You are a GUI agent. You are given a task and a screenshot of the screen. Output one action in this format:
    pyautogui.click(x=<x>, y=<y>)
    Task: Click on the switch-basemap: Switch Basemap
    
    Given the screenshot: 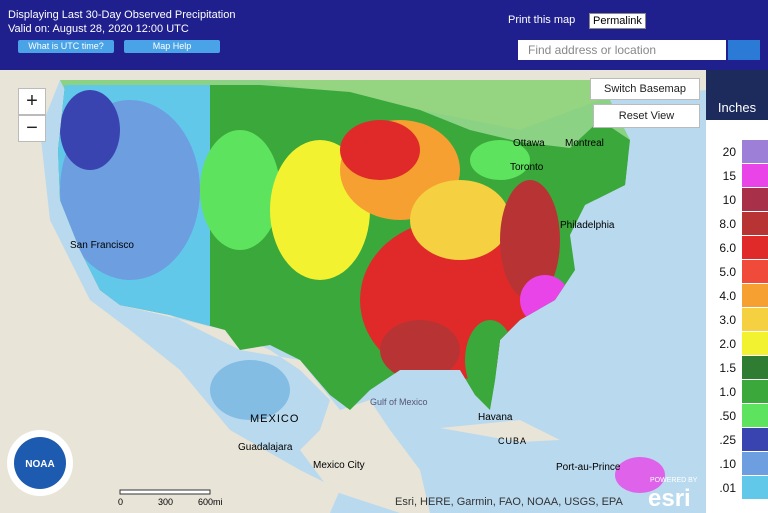 What is the action you would take?
    pyautogui.click(x=645, y=89)
    